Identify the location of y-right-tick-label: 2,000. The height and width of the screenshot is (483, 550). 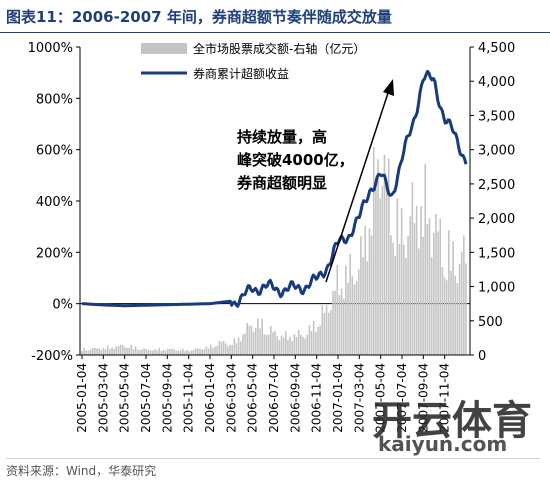
(496, 219).